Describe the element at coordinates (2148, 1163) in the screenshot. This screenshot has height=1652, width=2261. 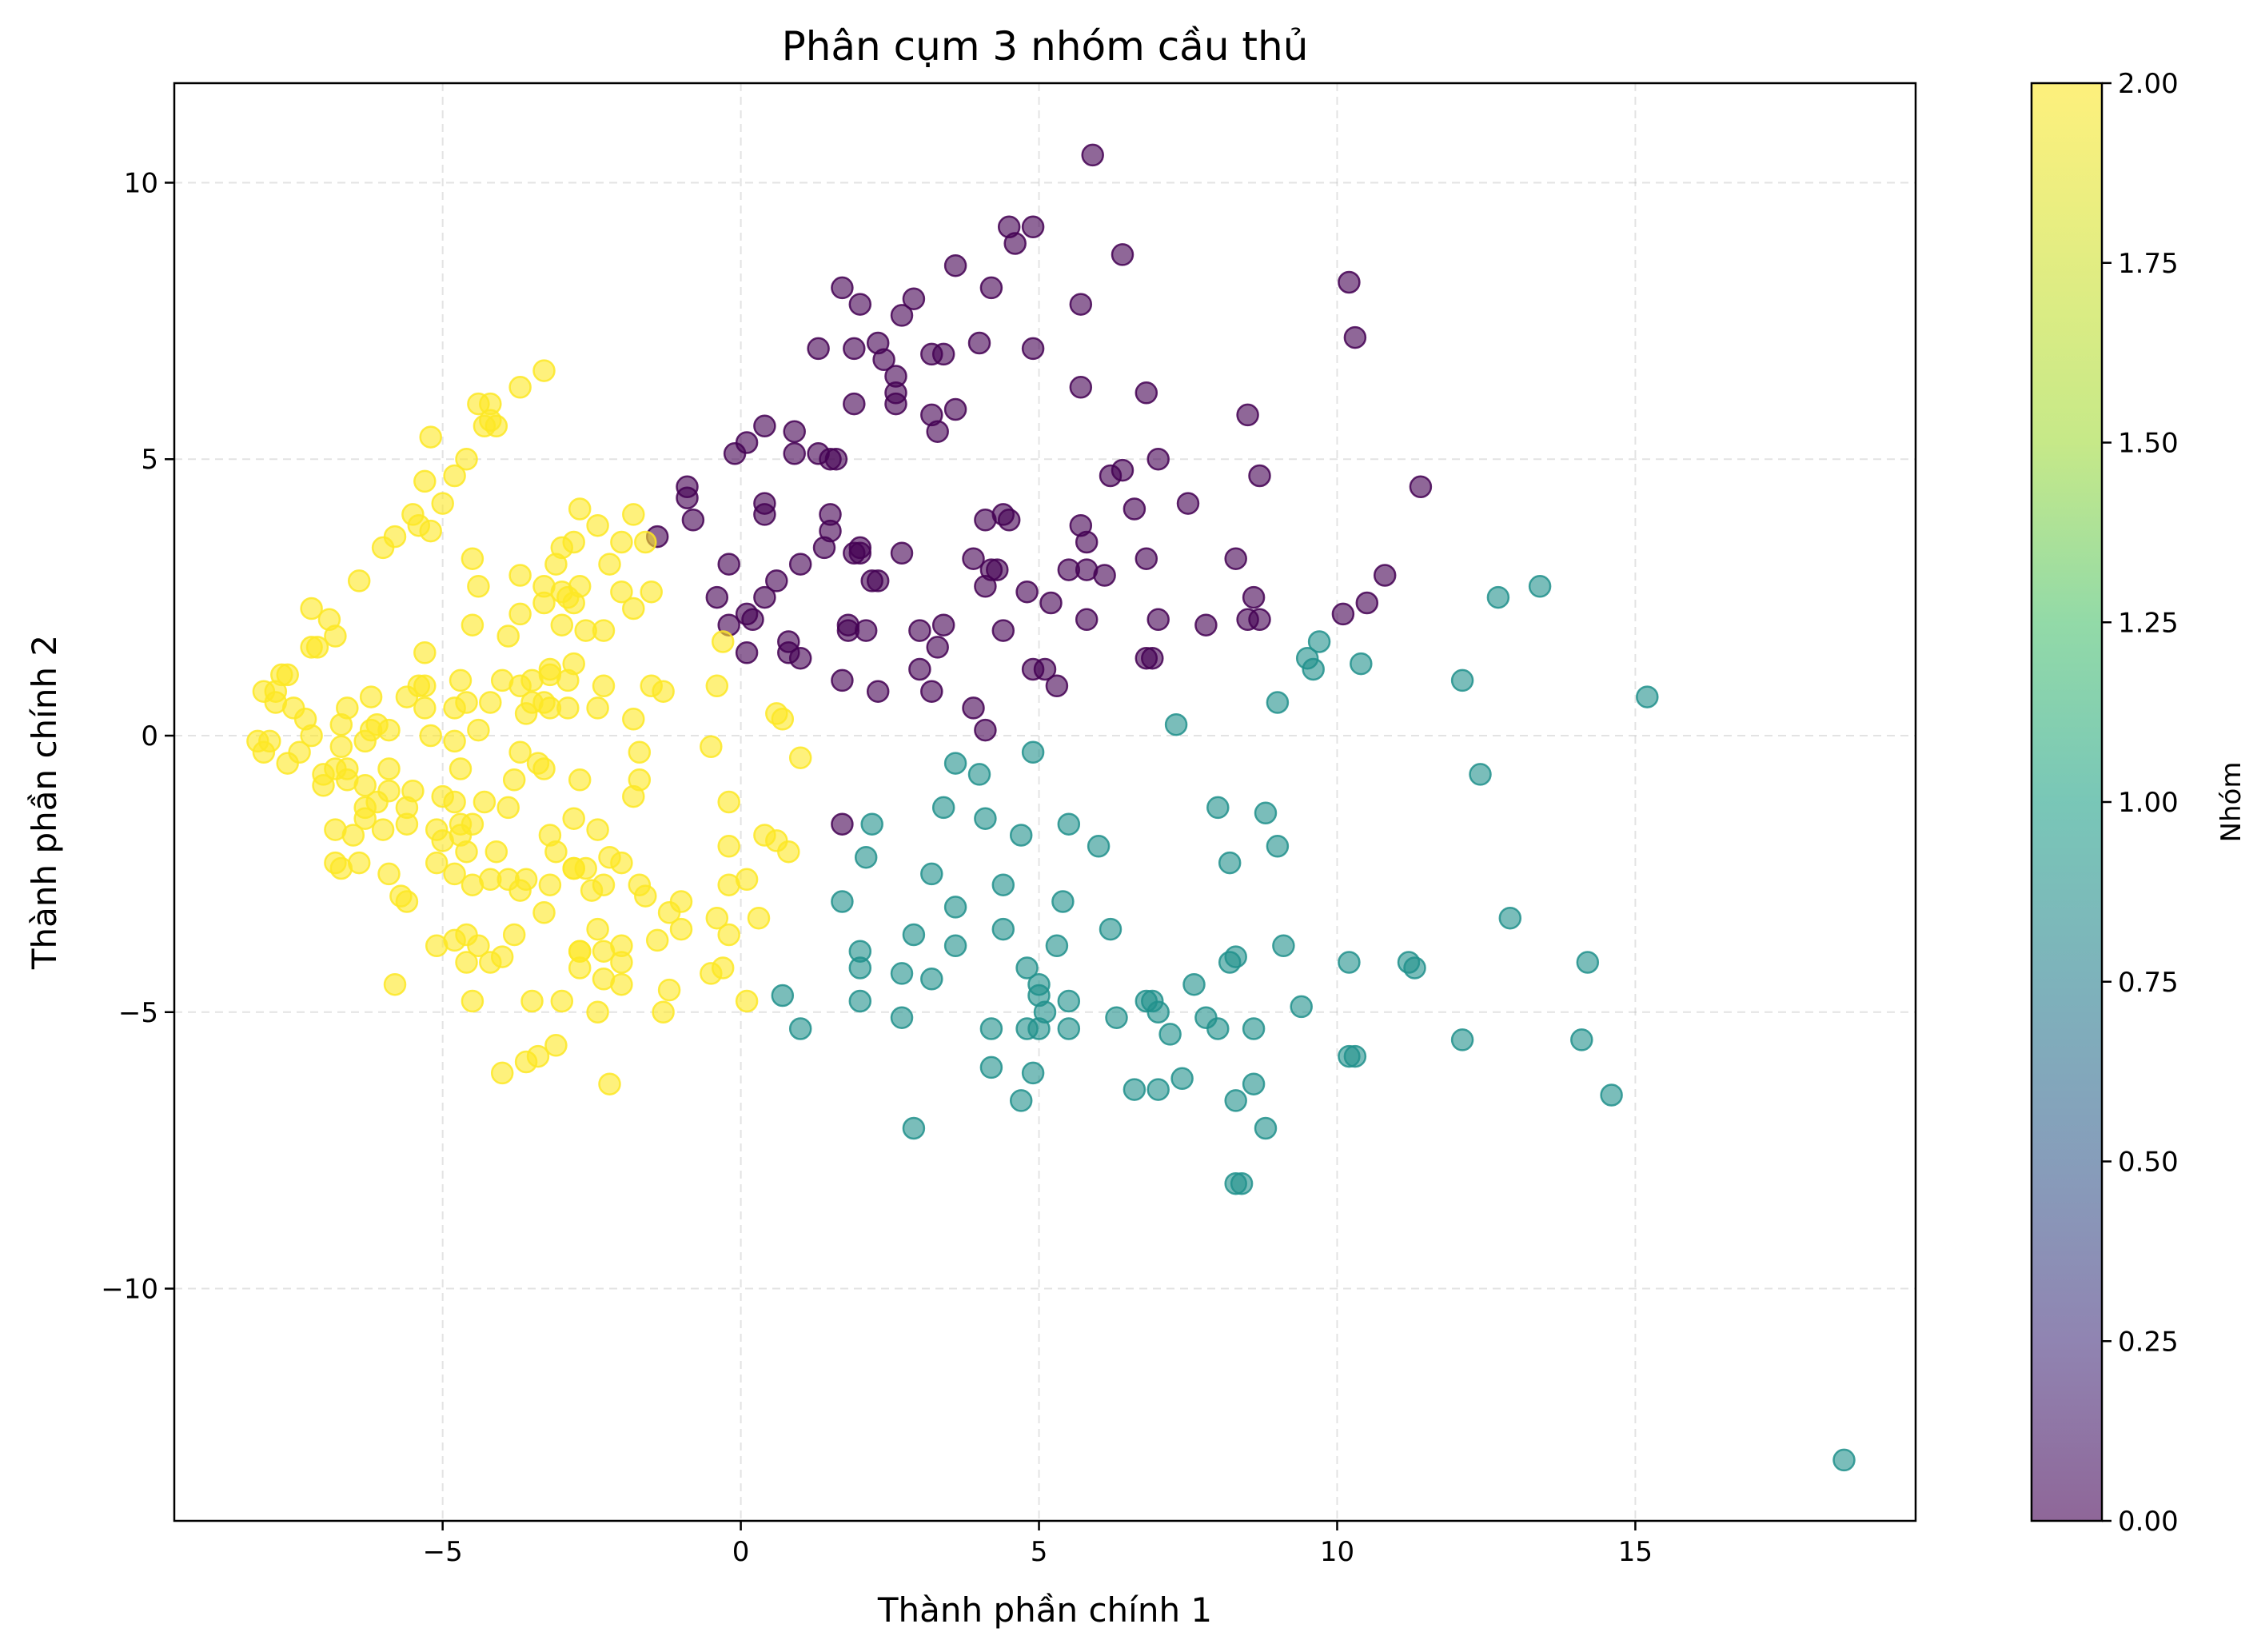
I see `colorbar-tick-label: 0.50` at that location.